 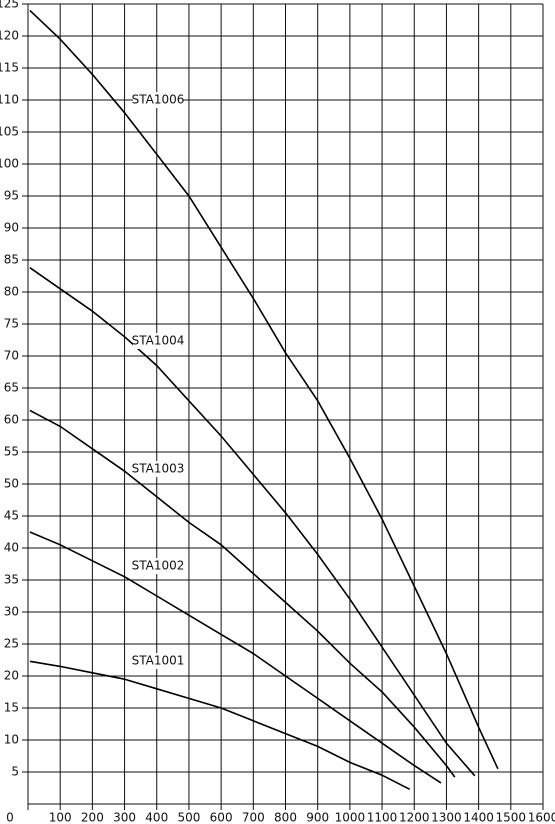 I want to click on y-tick-label: 70, so click(x=11, y=356).